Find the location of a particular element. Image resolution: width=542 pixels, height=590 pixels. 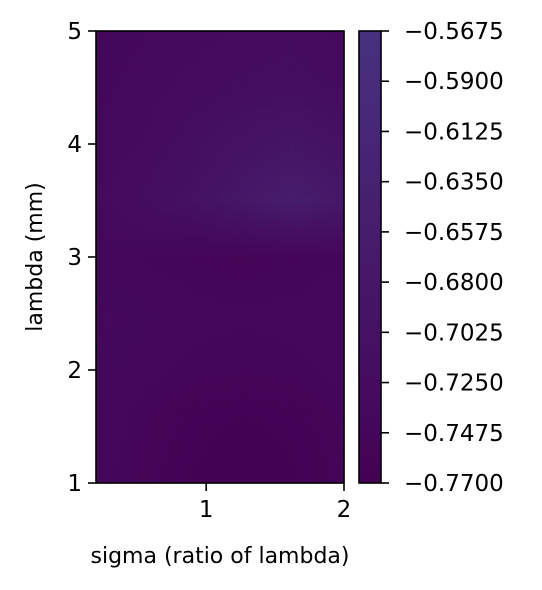

y-tick-label: 4 is located at coordinates (74, 145).